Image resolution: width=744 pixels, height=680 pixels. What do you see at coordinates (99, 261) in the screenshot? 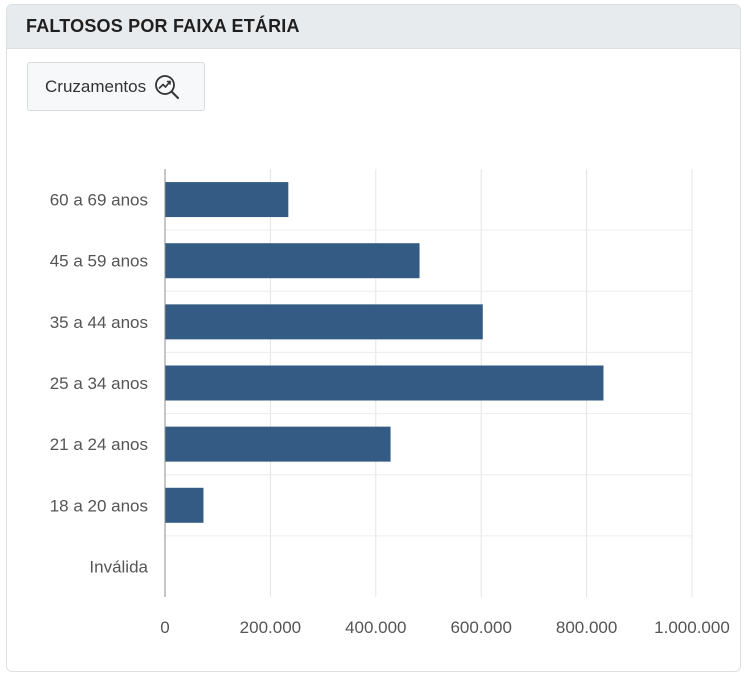
I see `category-label: 45 a 59 anos` at bounding box center [99, 261].